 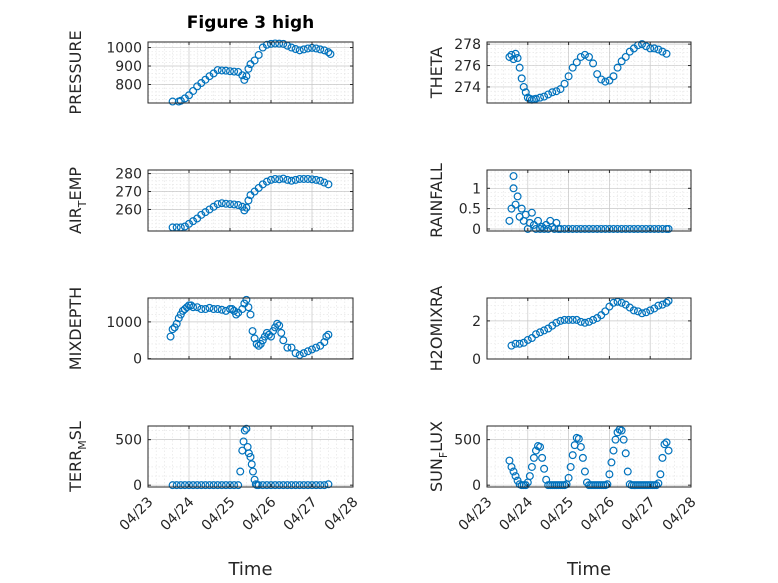 What do you see at coordinates (77, 457) in the screenshot?
I see `y-axis-label: TERRMSL` at bounding box center [77, 457].